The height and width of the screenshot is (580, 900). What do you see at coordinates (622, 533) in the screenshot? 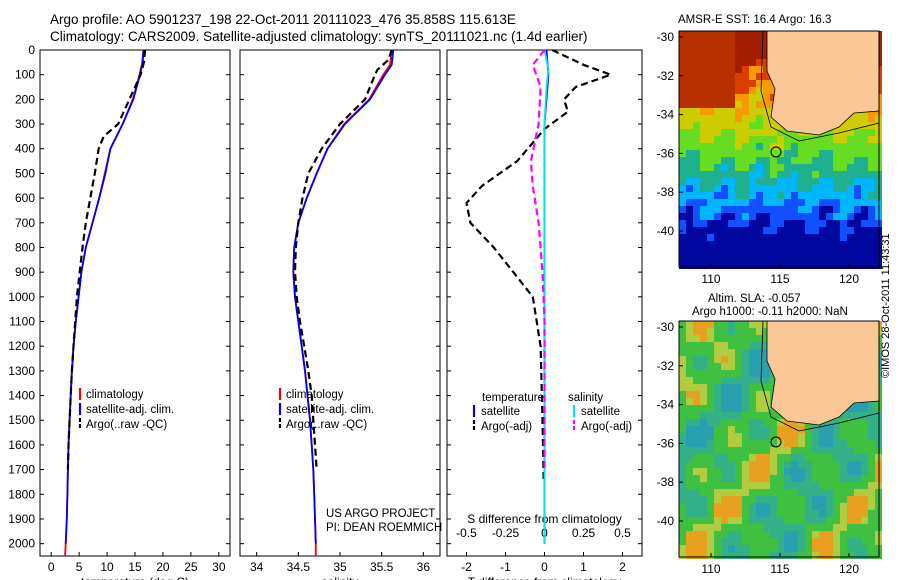
I see `x-tick-label-s: 0.5` at bounding box center [622, 533].